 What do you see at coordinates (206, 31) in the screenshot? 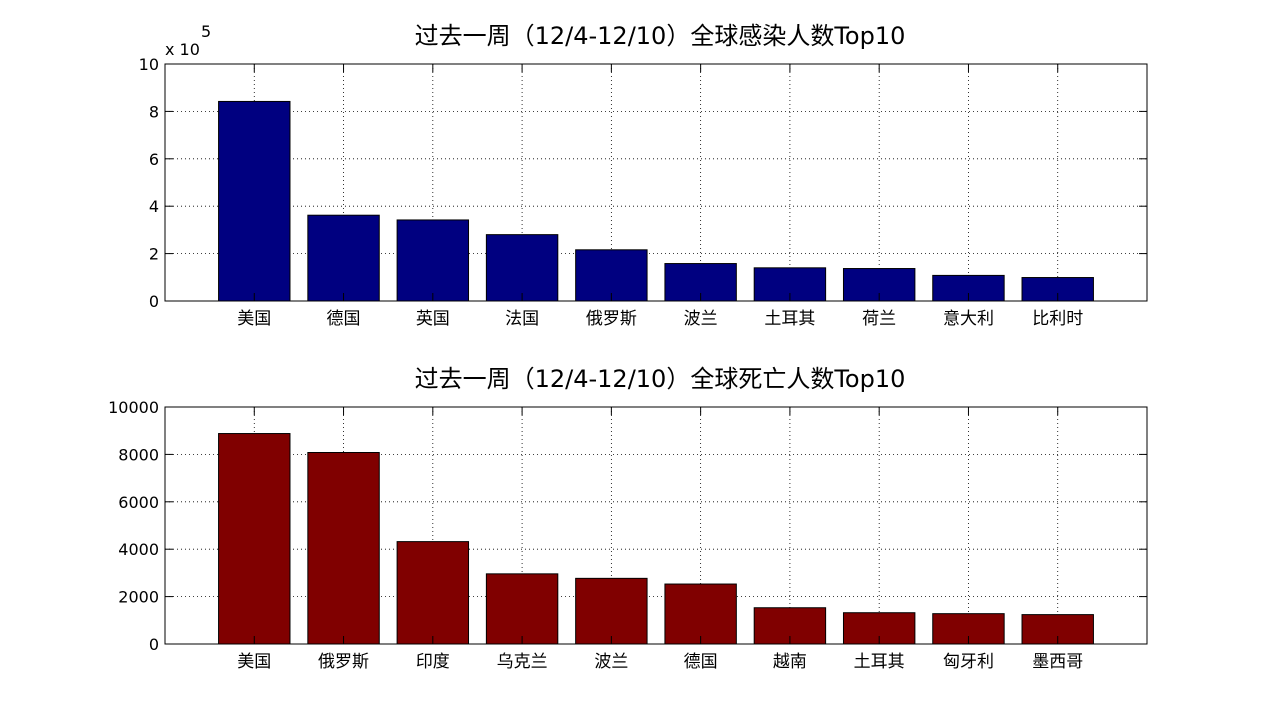
I see `y-scale-exponent: 5` at bounding box center [206, 31].